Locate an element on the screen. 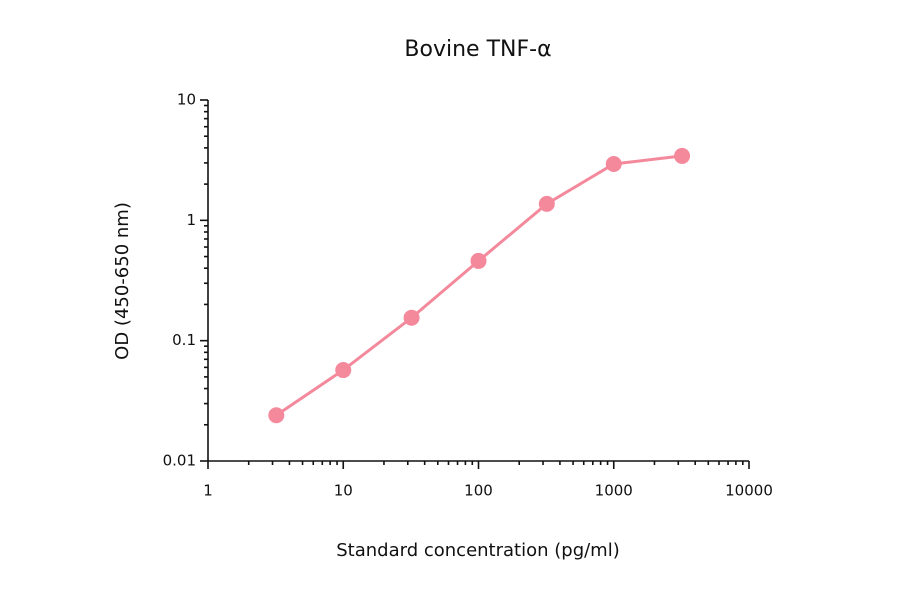 The image size is (900, 594). y-tick-label: 0.01 is located at coordinates (179, 461).